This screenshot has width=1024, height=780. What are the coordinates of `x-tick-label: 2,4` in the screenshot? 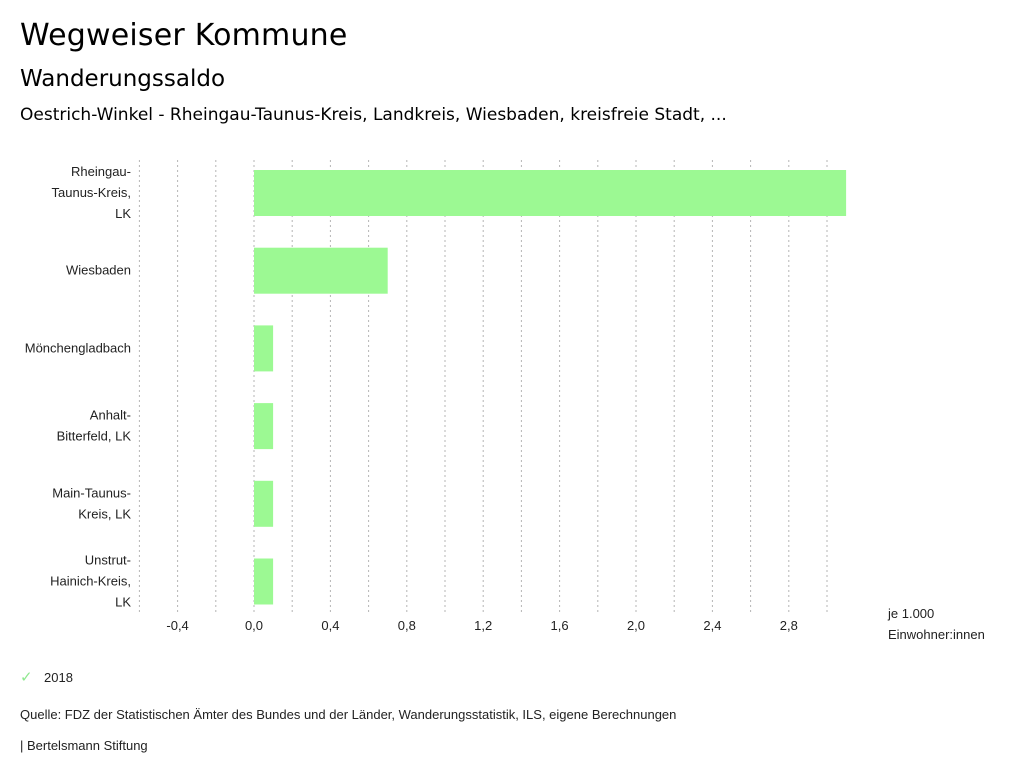 It's located at (712, 625).